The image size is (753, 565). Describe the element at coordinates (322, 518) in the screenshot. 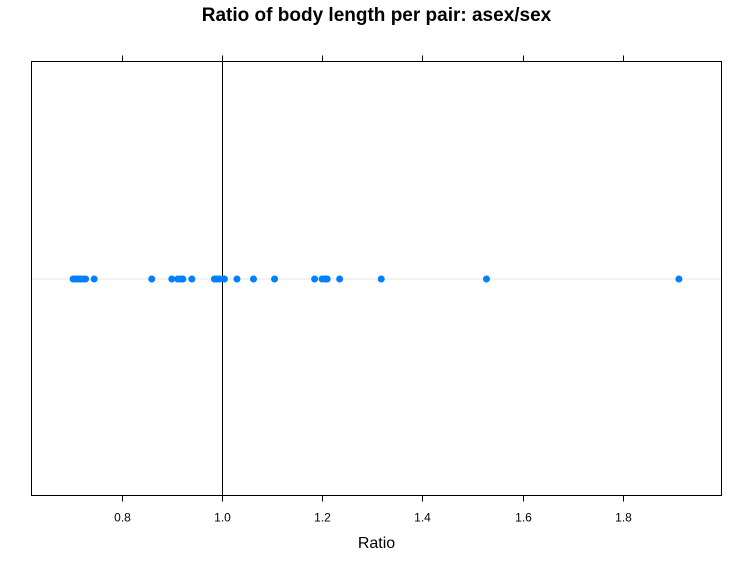

I see `x-tick-label: 1.2` at that location.